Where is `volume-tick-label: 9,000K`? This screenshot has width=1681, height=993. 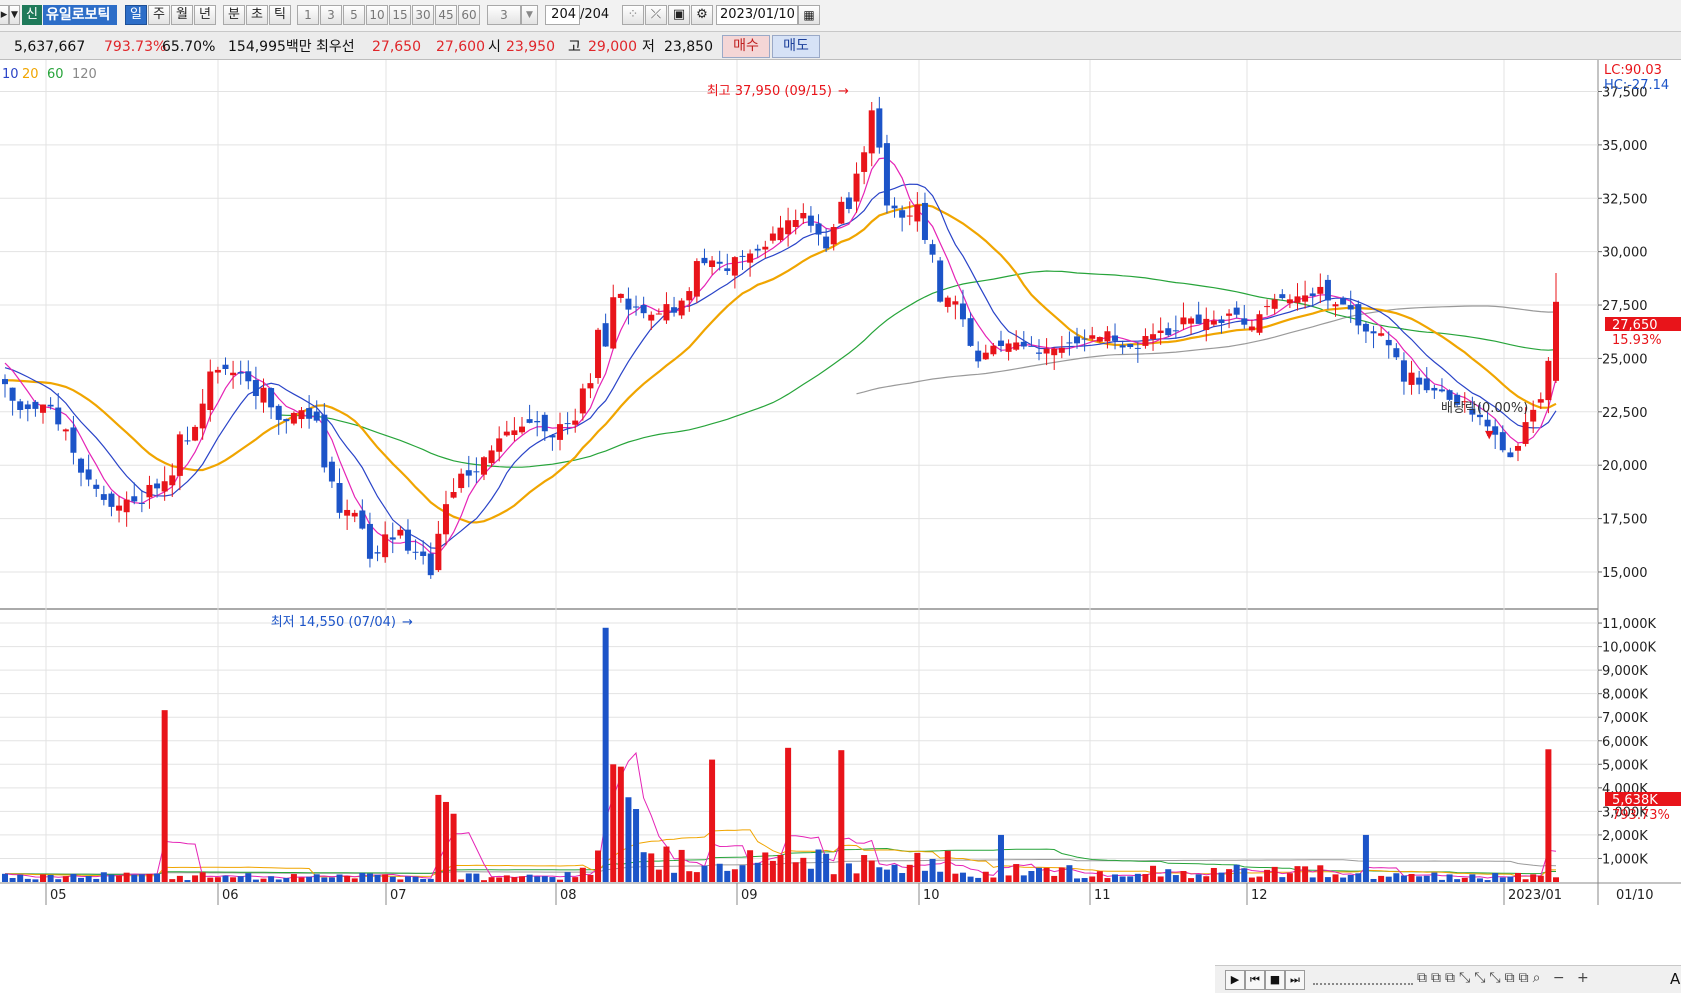
volume-tick-label: 9,000K is located at coordinates (1625, 671).